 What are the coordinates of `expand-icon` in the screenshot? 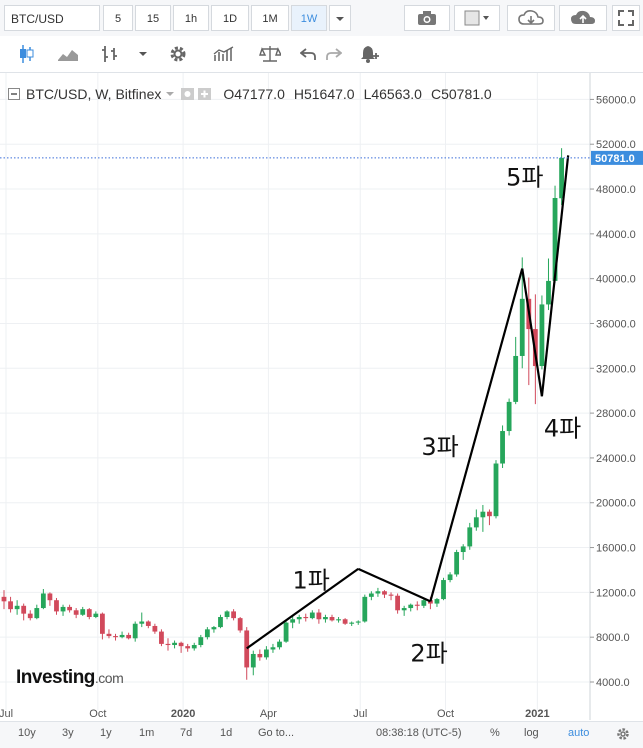 It's located at (626, 18).